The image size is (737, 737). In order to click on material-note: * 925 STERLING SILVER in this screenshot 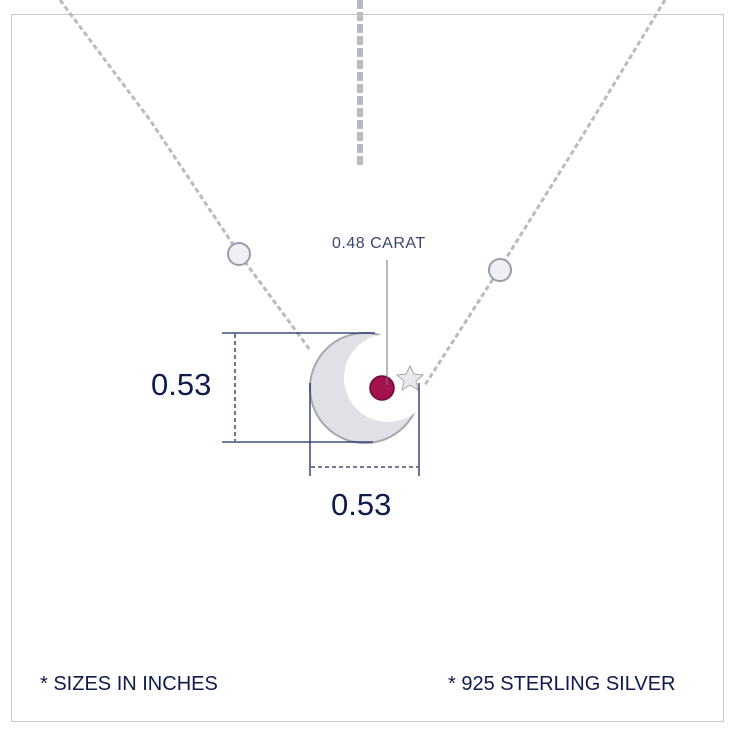, I will do `click(562, 684)`.